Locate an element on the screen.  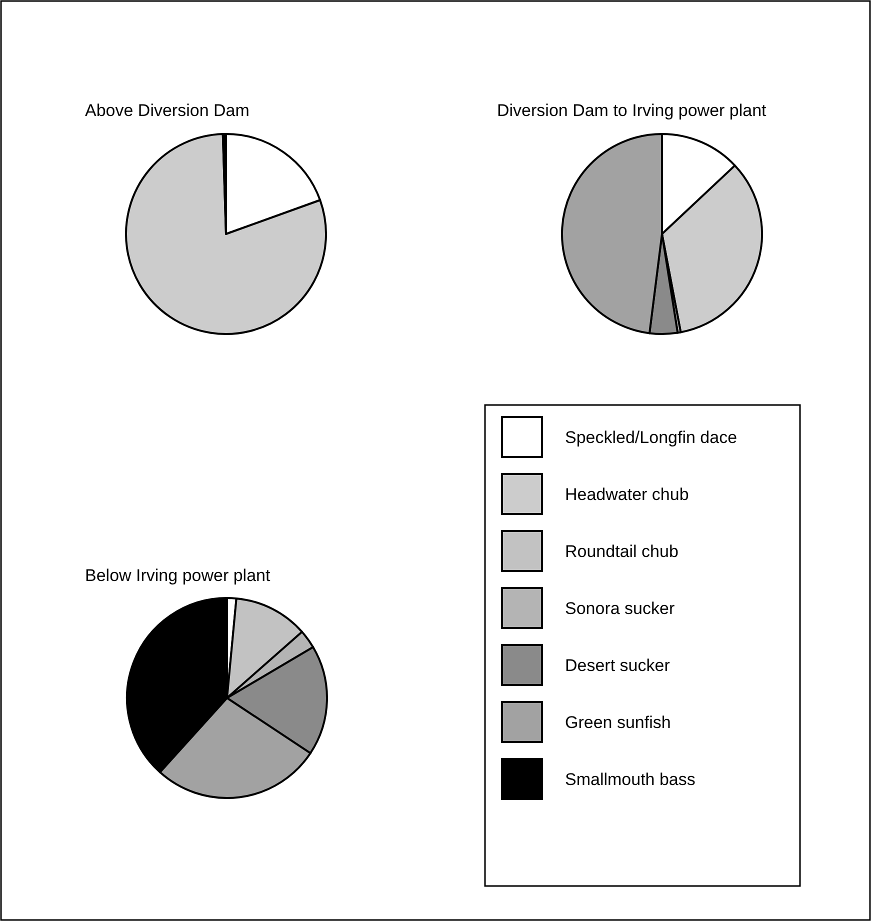
legend-label: Sonora sucker is located at coordinates (620, 608).